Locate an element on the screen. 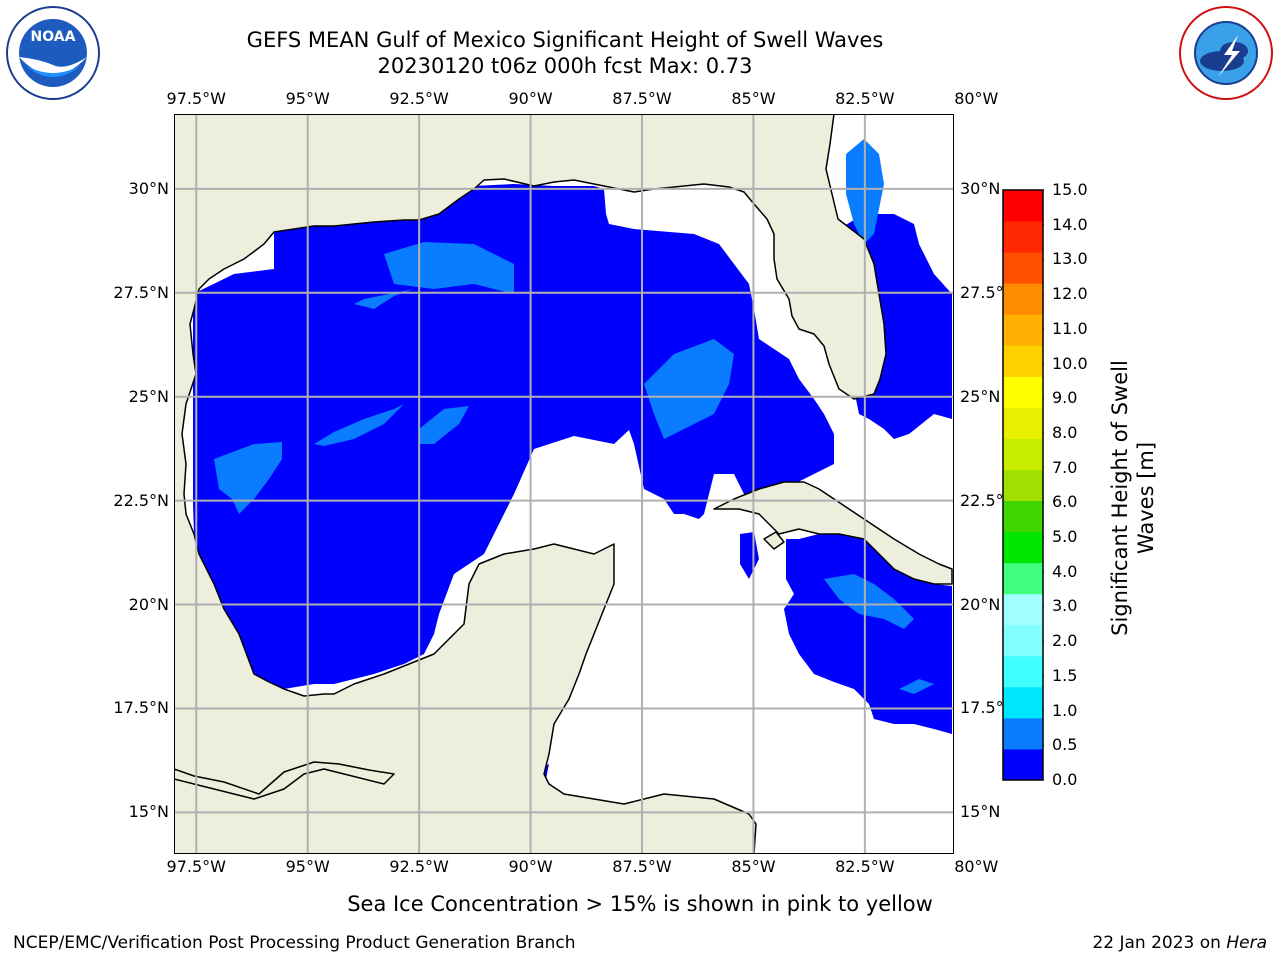 The image size is (1280, 960). lon-tick-top: 85°W is located at coordinates (753, 98).